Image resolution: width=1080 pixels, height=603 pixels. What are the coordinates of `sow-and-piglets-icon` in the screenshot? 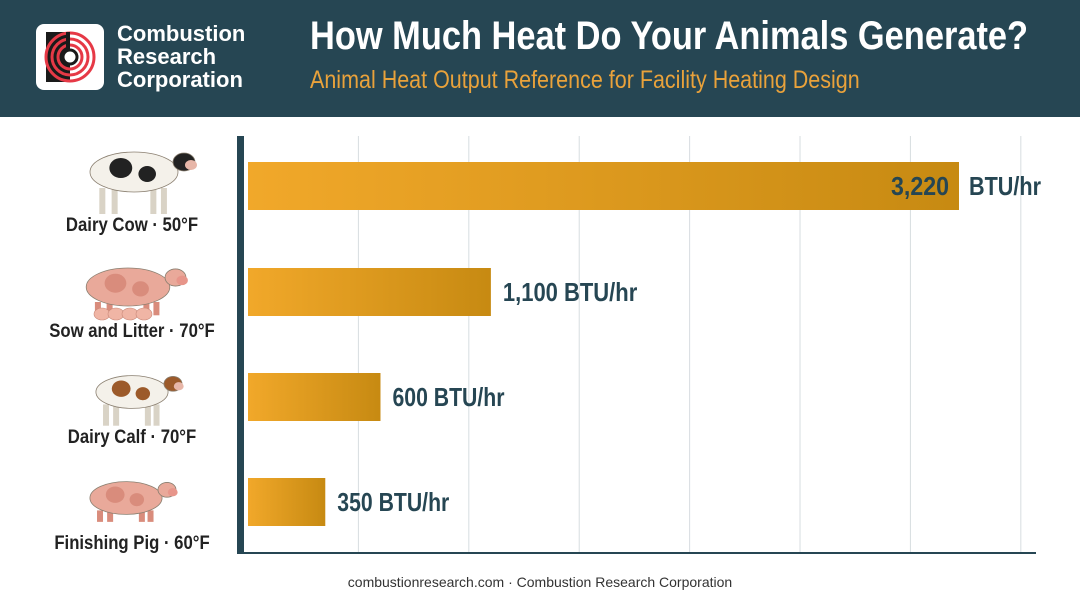 It's located at (136, 294).